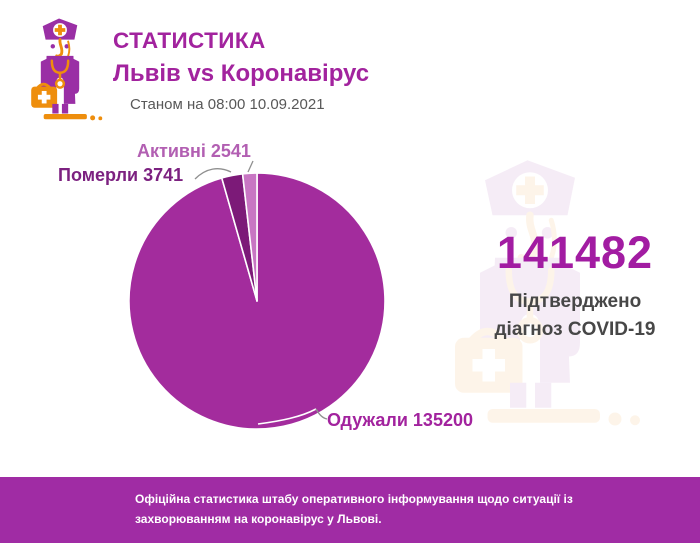 This screenshot has width=700, height=543. Describe the element at coordinates (250, 166) in the screenshot. I see `leader-line-active` at that location.